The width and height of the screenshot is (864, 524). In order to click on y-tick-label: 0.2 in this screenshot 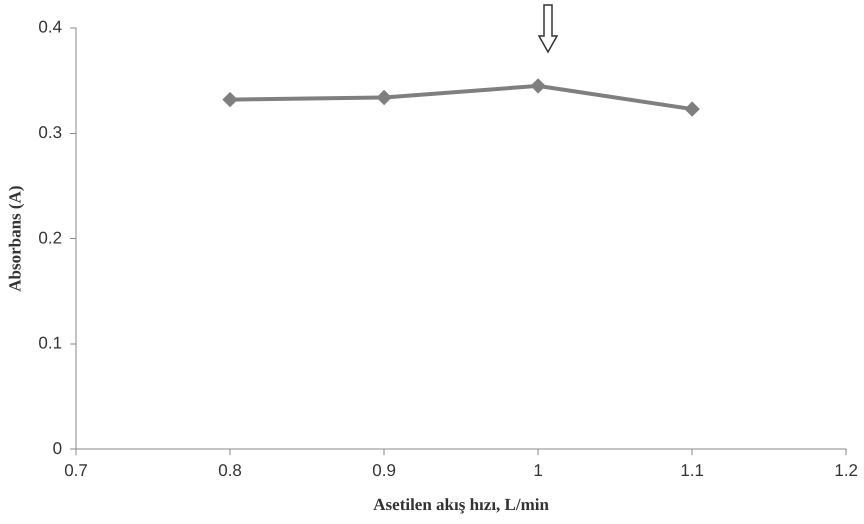, I will do `click(50, 238)`.